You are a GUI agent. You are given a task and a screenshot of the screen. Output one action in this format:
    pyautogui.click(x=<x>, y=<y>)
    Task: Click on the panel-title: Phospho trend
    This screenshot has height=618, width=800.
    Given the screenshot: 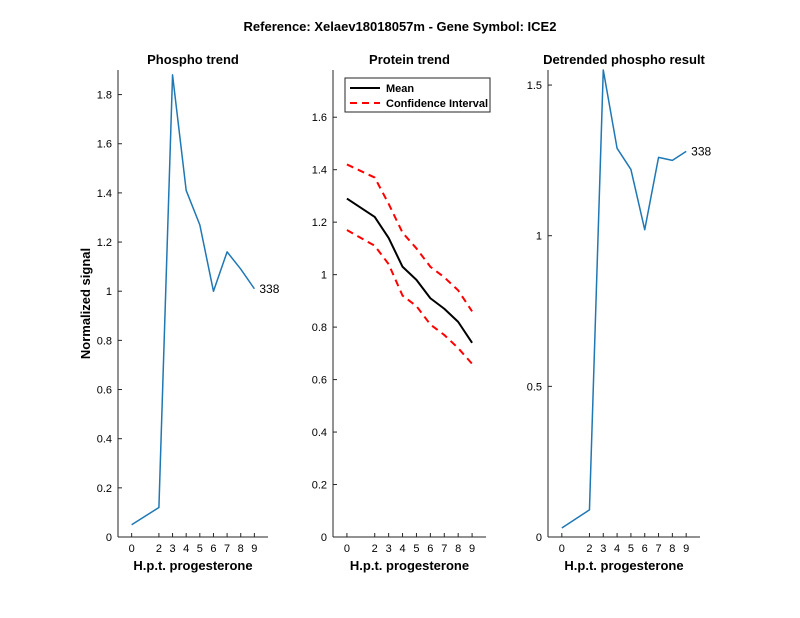 What is the action you would take?
    pyautogui.click(x=193, y=59)
    